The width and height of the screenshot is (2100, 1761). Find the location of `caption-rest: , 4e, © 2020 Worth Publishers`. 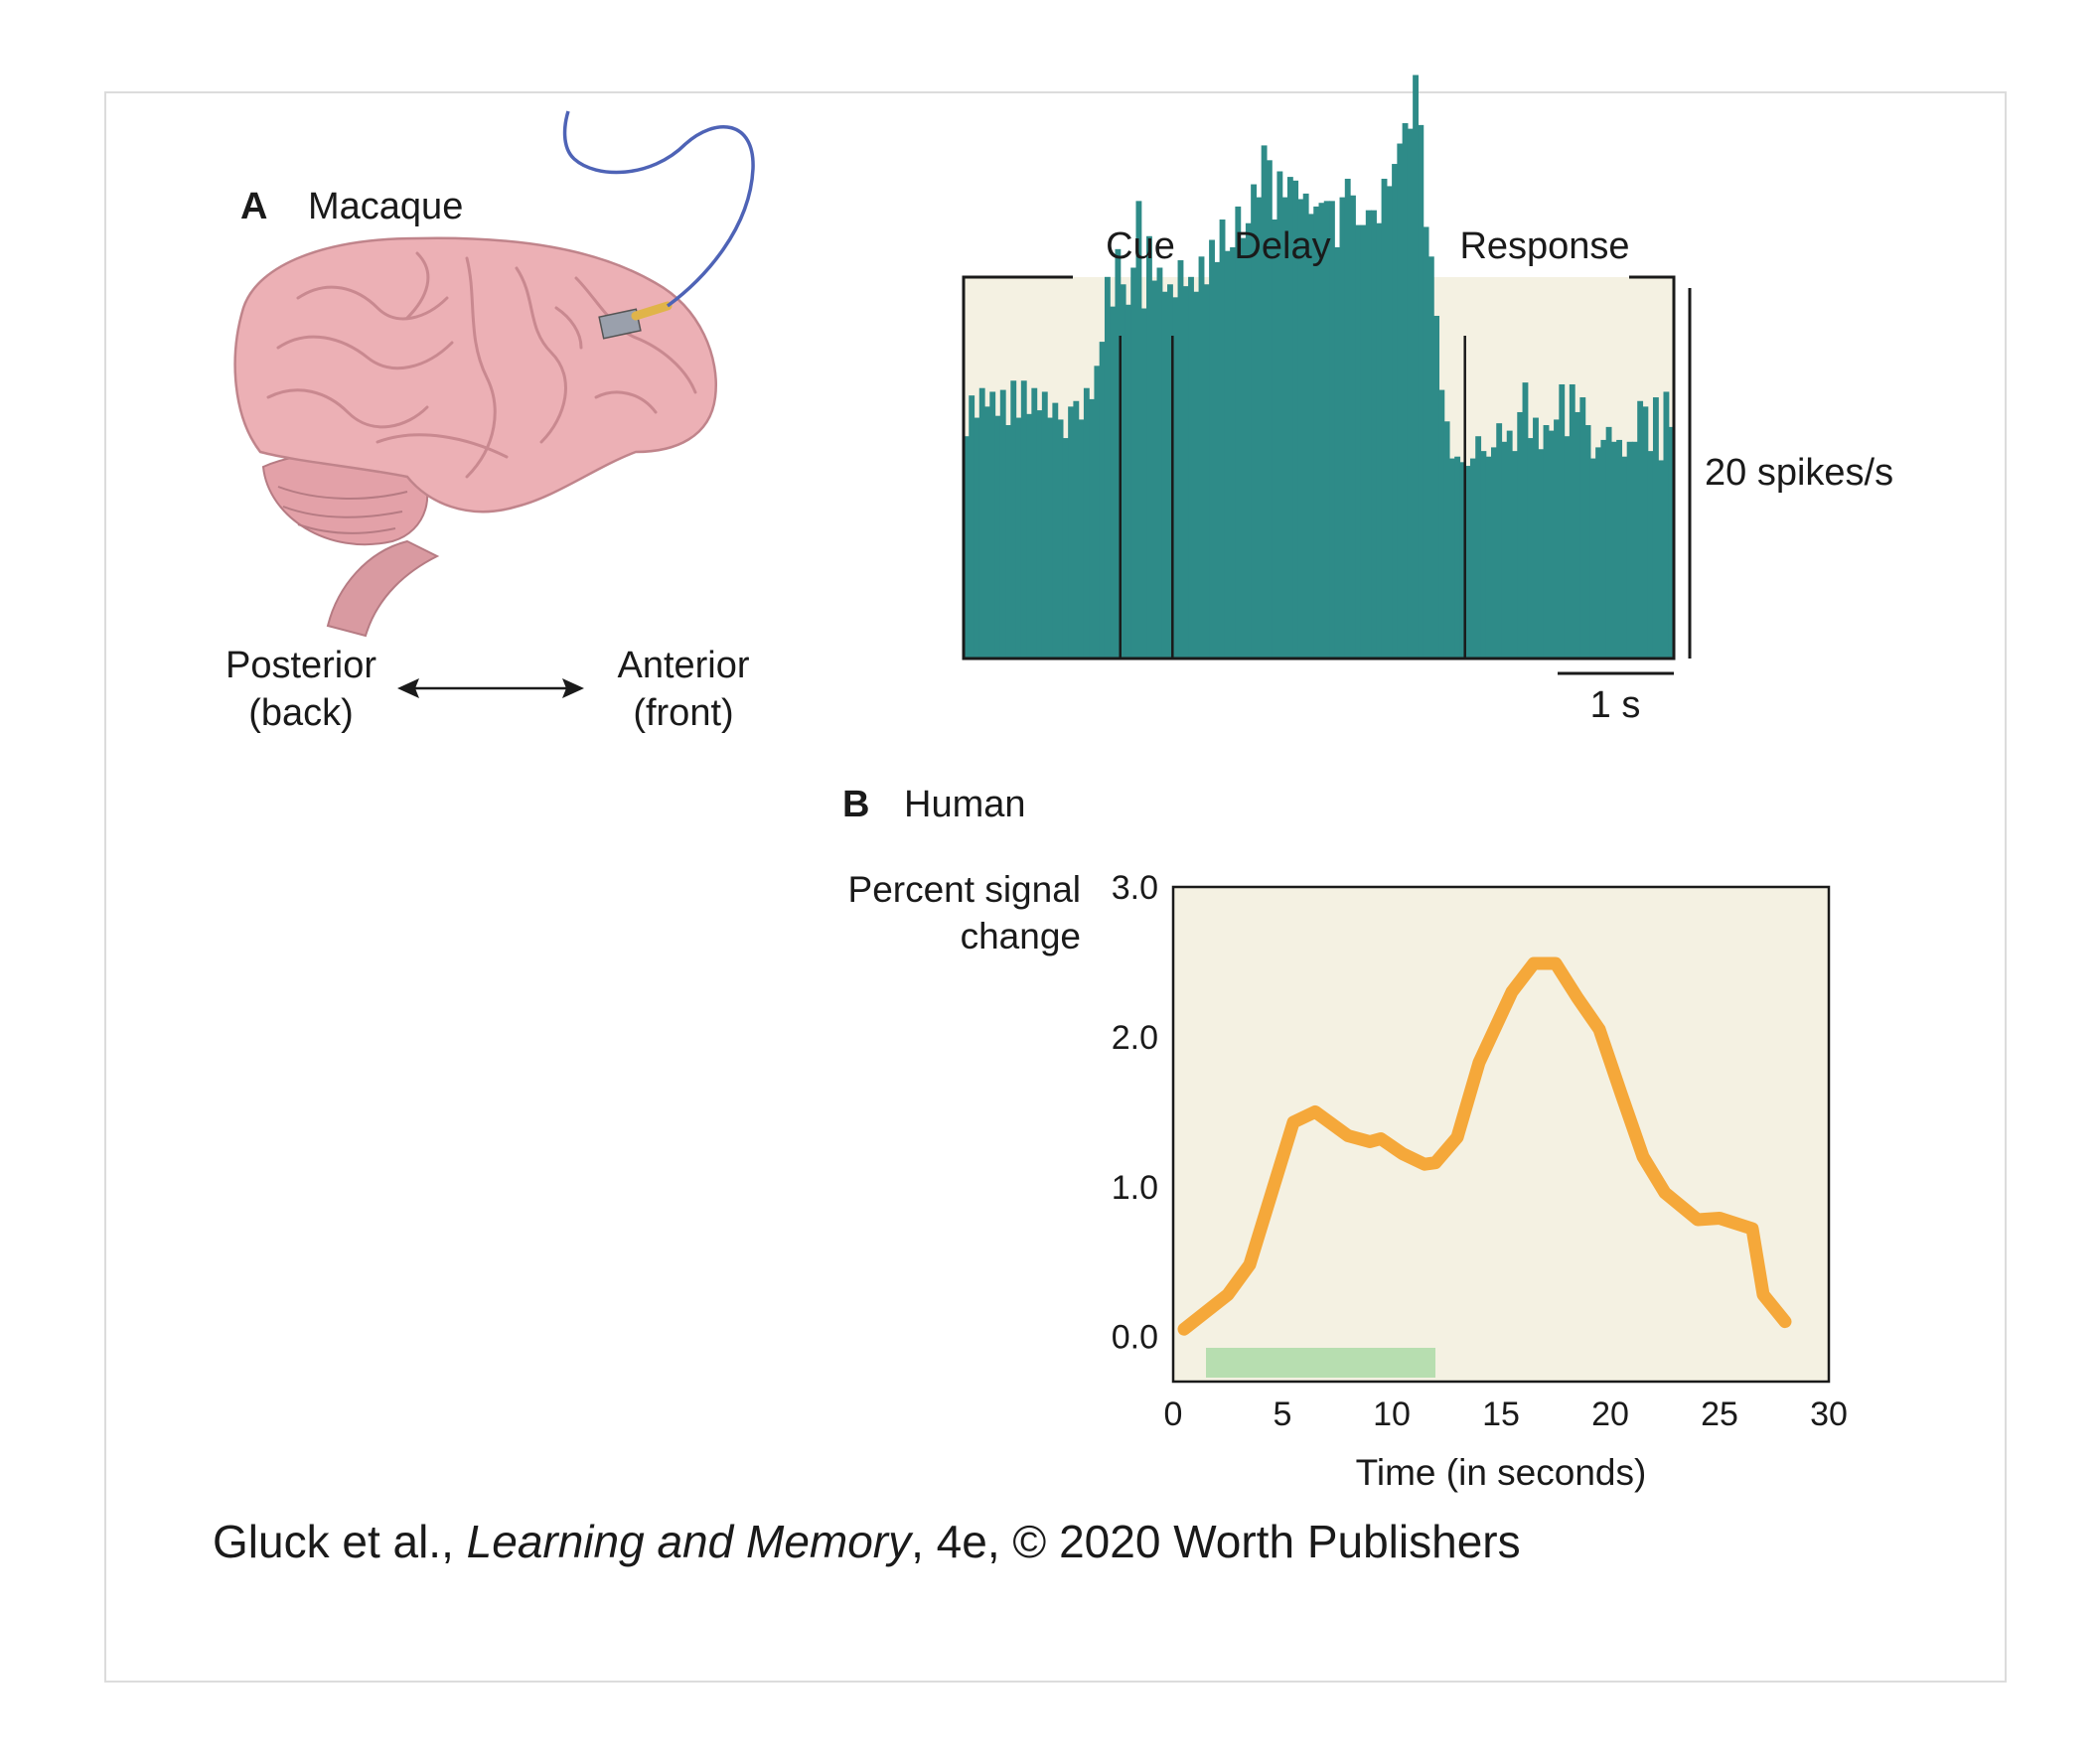

caption-rest: , 4e, © 2020 Worth Publishers is located at coordinates (1215, 1541).